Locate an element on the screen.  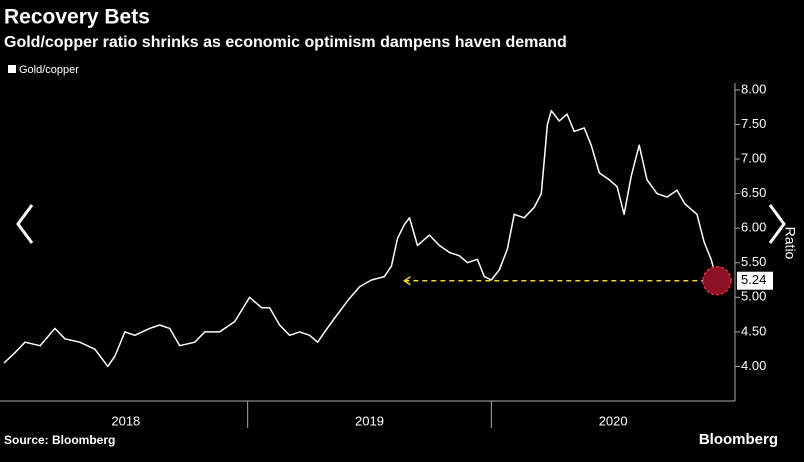
y-tick-label: 6.00 is located at coordinates (753, 227).